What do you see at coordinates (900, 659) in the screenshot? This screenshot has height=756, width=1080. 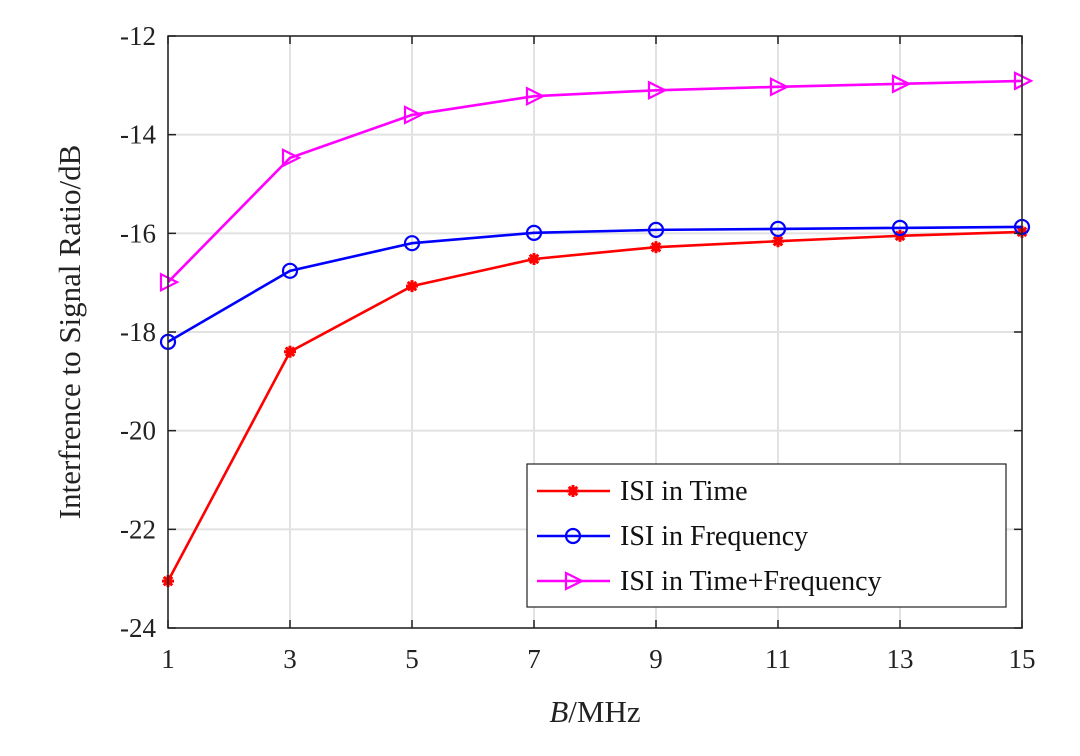 I see `x-tick-label: 13` at bounding box center [900, 659].